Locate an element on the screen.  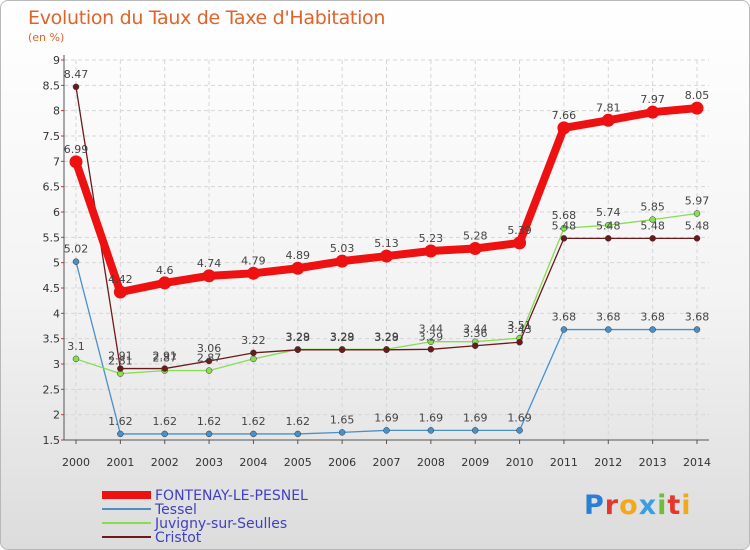
data-label: 3.06 is located at coordinates (209, 348).